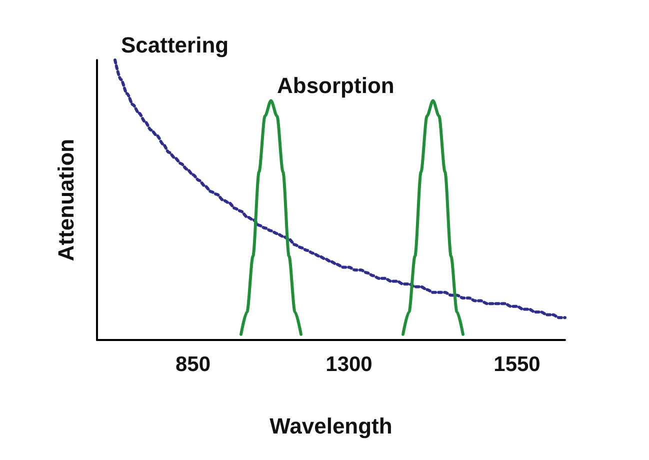 The height and width of the screenshot is (460, 649). Describe the element at coordinates (193, 364) in the screenshot. I see `x-tick-label: 850` at that location.